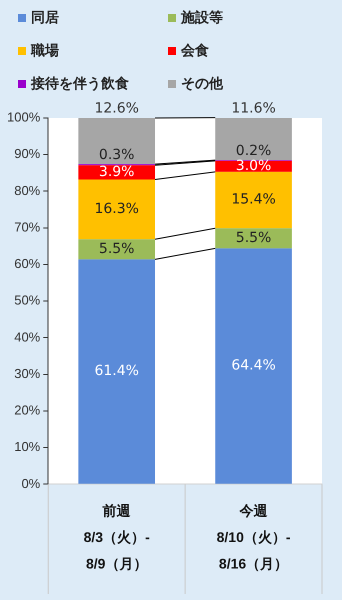  I want to click on y-tick-label: 90%, so click(27, 154).